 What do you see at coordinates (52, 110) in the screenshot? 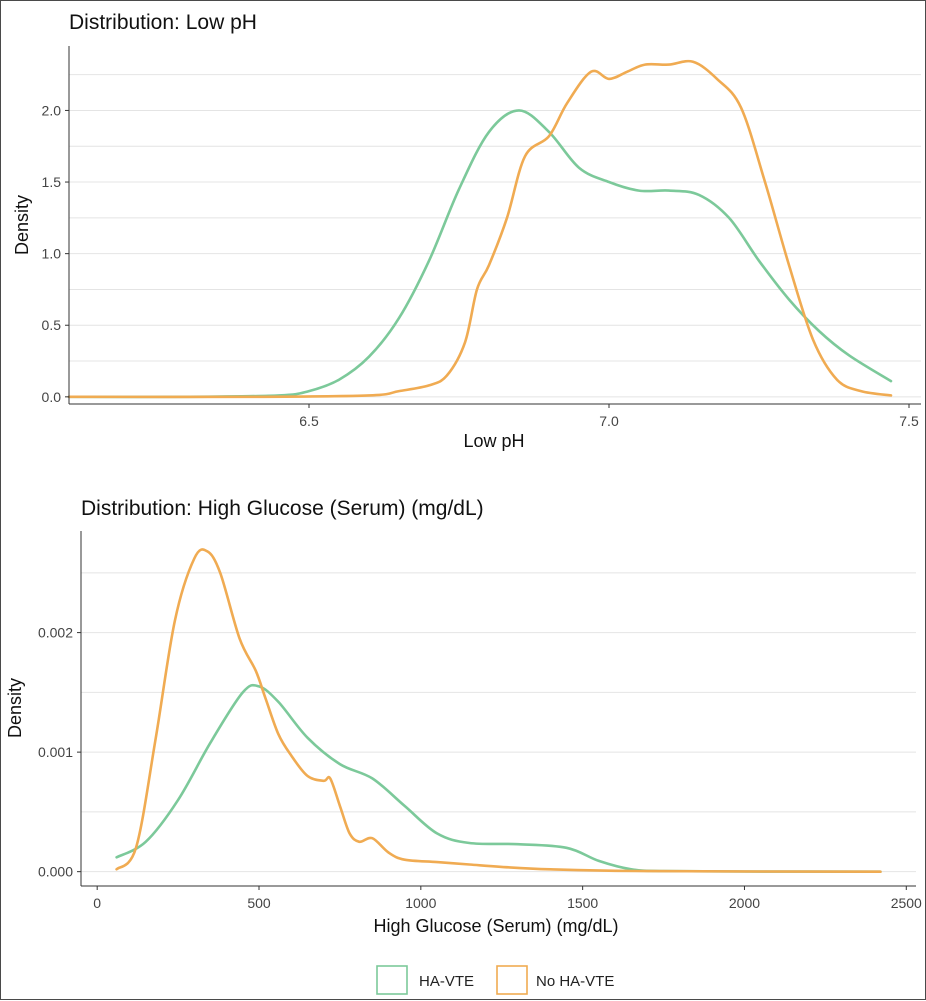
I see `y-tick-label: 2.0` at bounding box center [52, 110].